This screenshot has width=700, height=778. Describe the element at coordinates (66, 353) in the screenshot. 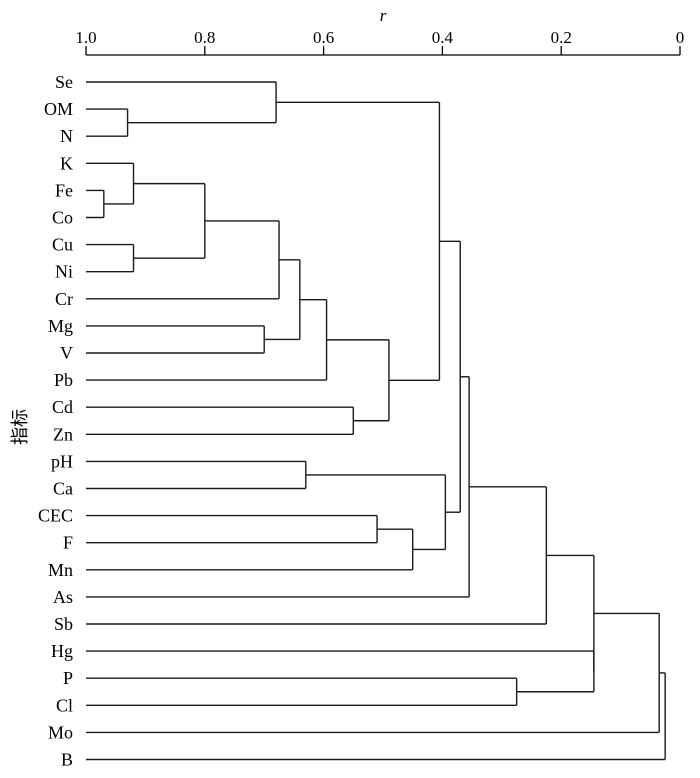

I see `leaf-label: V` at that location.